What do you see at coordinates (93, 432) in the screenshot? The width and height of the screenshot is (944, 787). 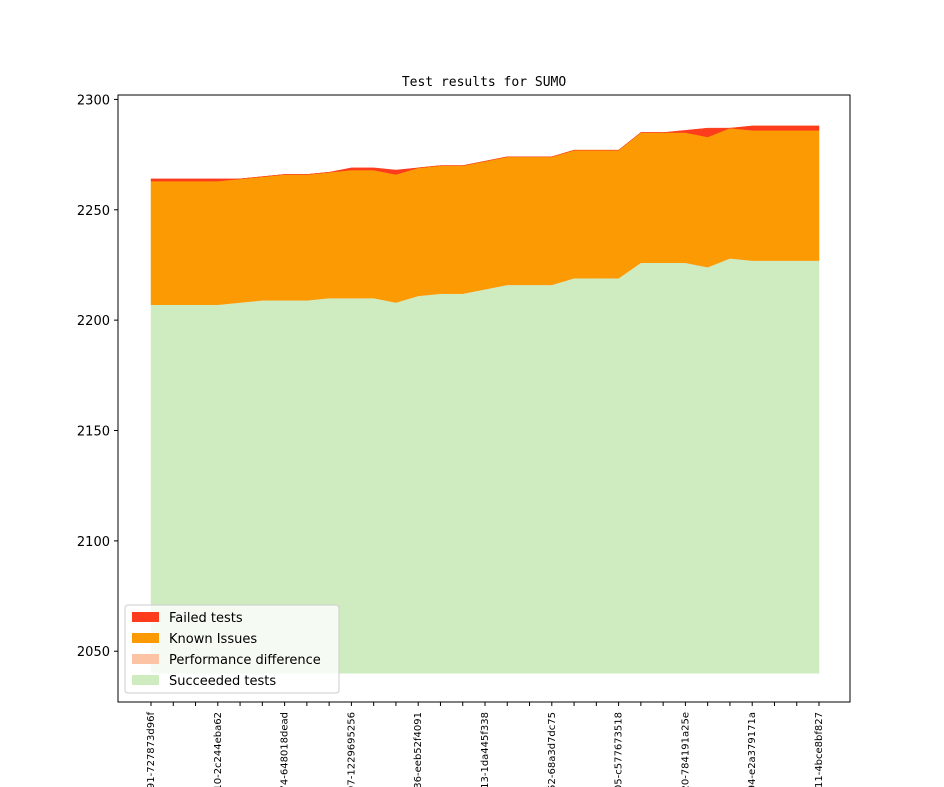 I see `y-tick-label: 2150` at bounding box center [93, 432].